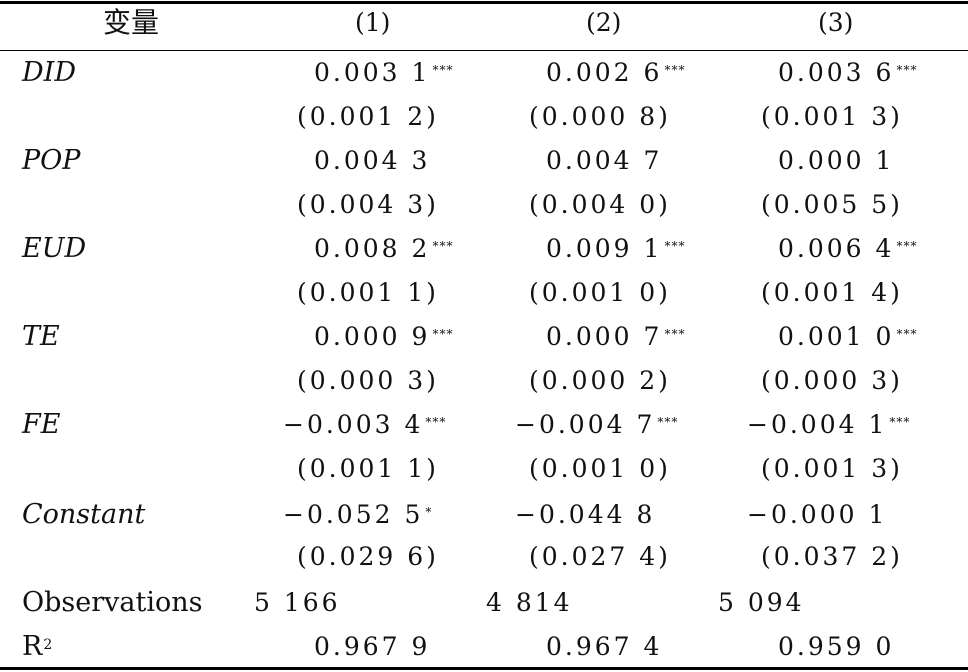  I want to click on se-fe-2: (0.001 0), so click(600, 468).